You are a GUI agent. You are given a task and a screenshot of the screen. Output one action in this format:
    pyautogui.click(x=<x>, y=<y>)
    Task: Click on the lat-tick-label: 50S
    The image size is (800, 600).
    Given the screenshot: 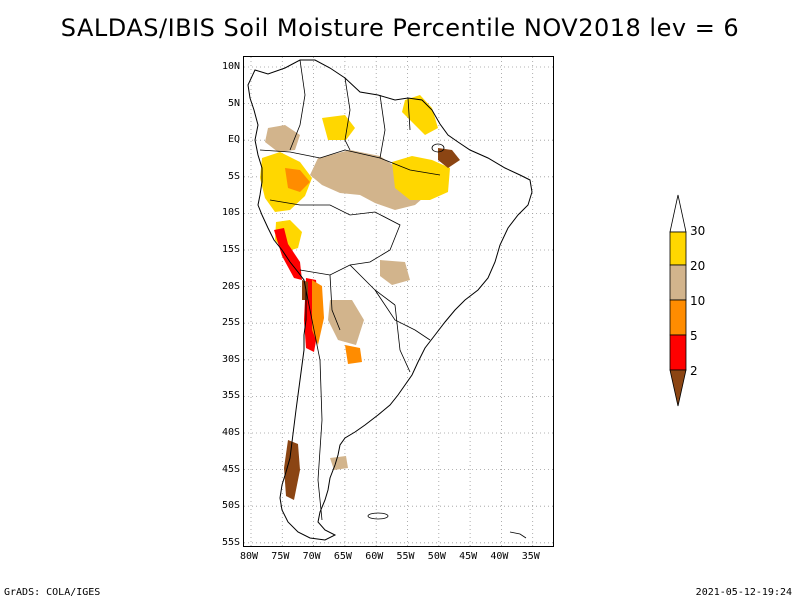 What is the action you would take?
    pyautogui.click(x=230, y=506)
    